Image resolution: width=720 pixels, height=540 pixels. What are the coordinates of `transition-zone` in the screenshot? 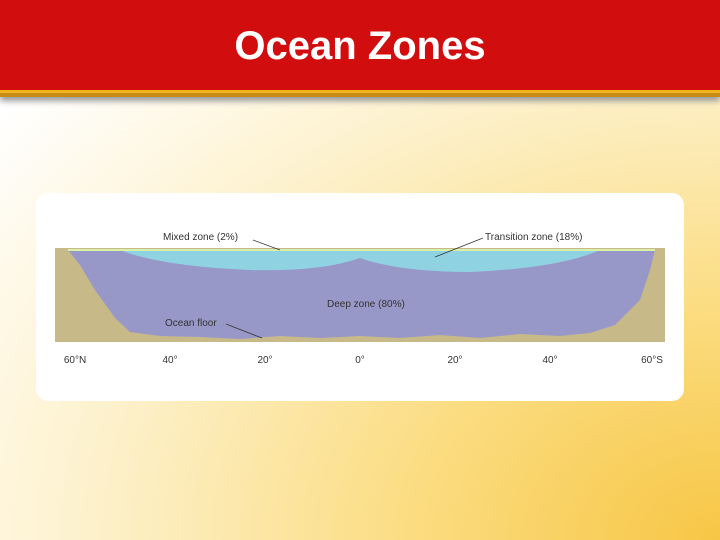 It's located at (360, 261).